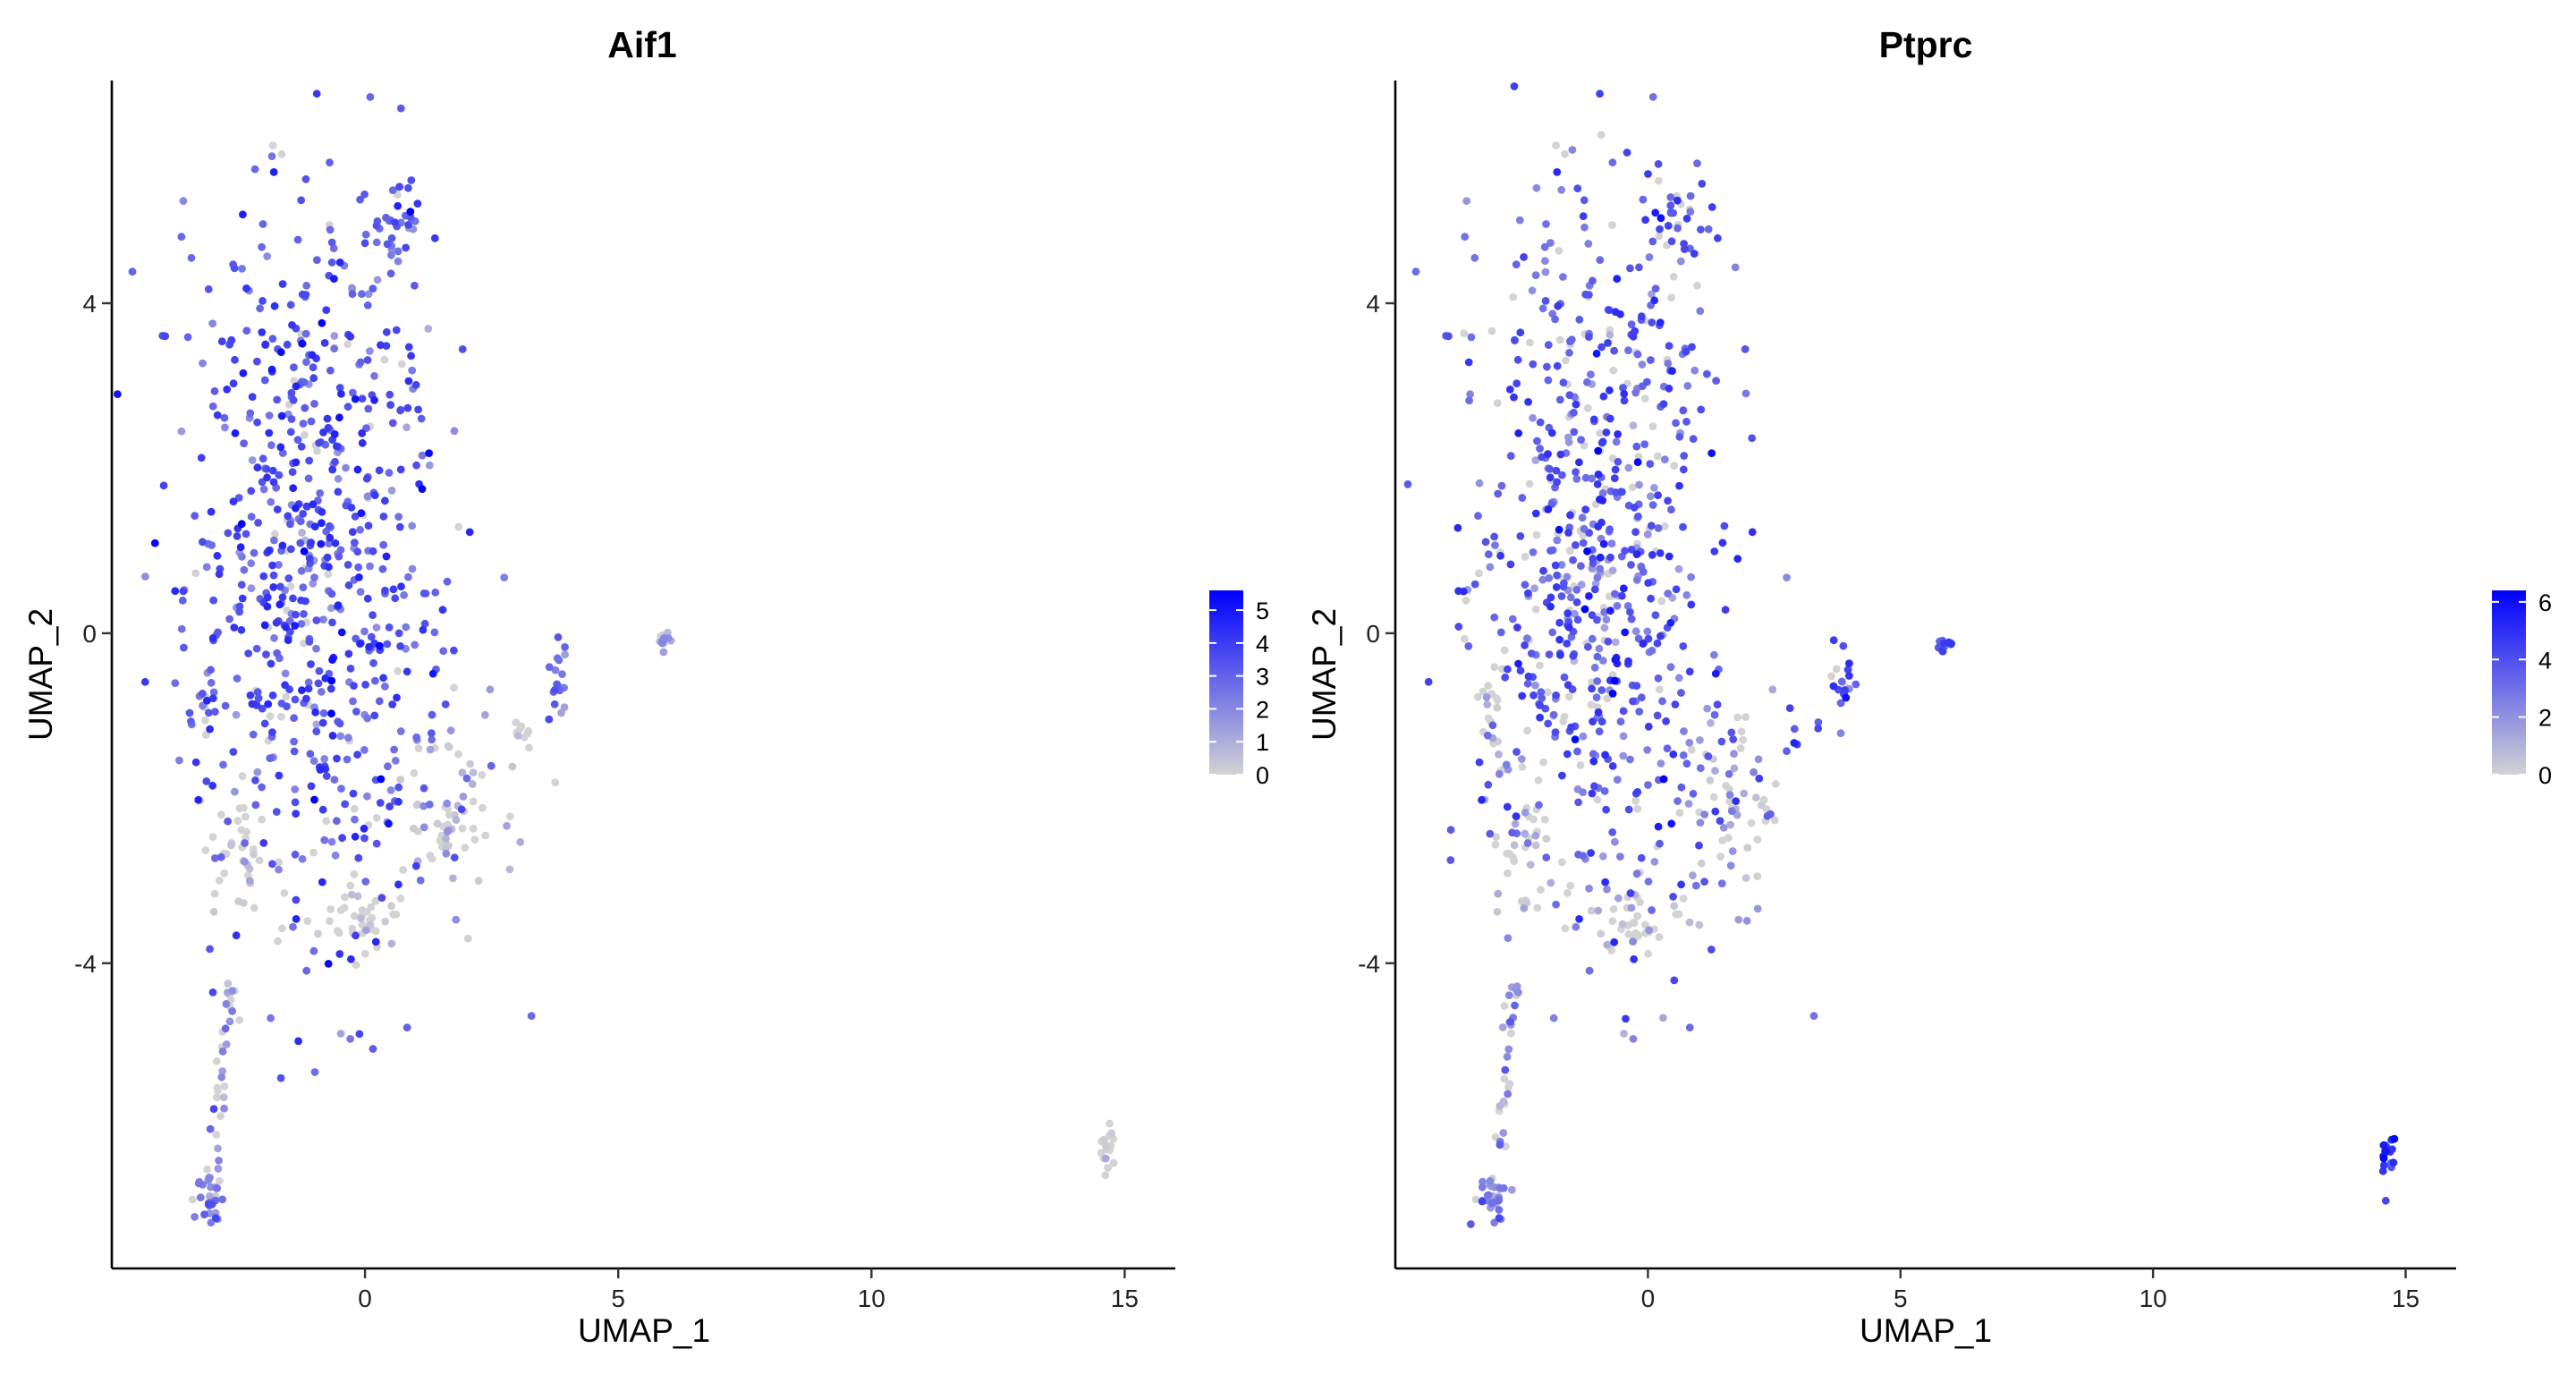  Describe the element at coordinates (641, 44) in the screenshot. I see `panel-title-aif1: Aif1` at that location.